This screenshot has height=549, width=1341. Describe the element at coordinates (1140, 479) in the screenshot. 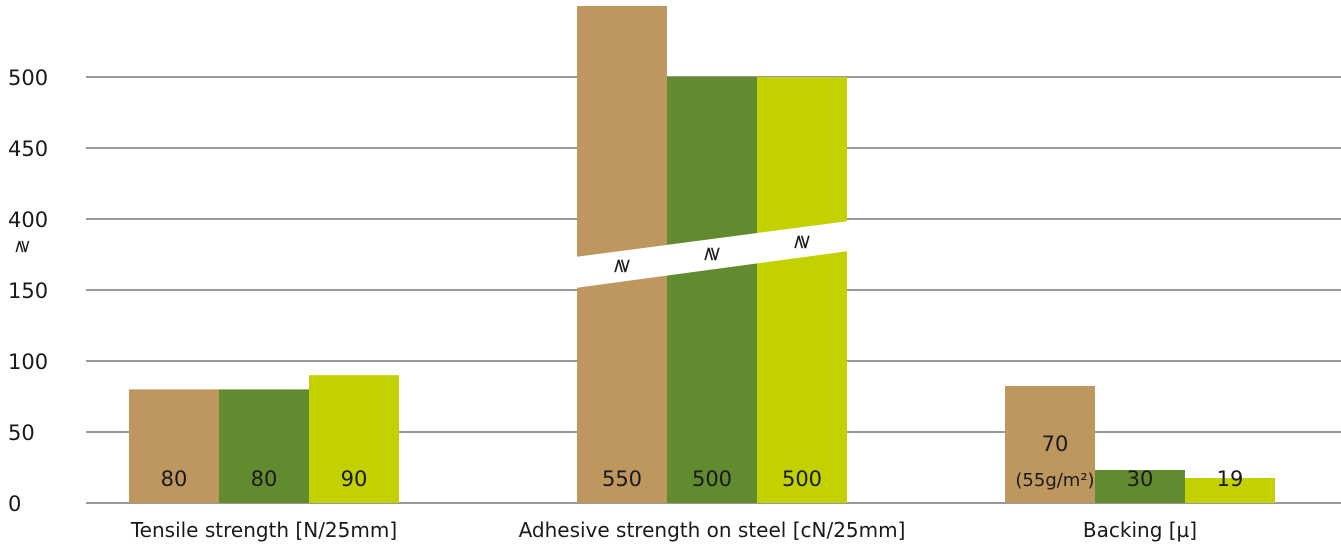

I see `data-label: 30` at that location.